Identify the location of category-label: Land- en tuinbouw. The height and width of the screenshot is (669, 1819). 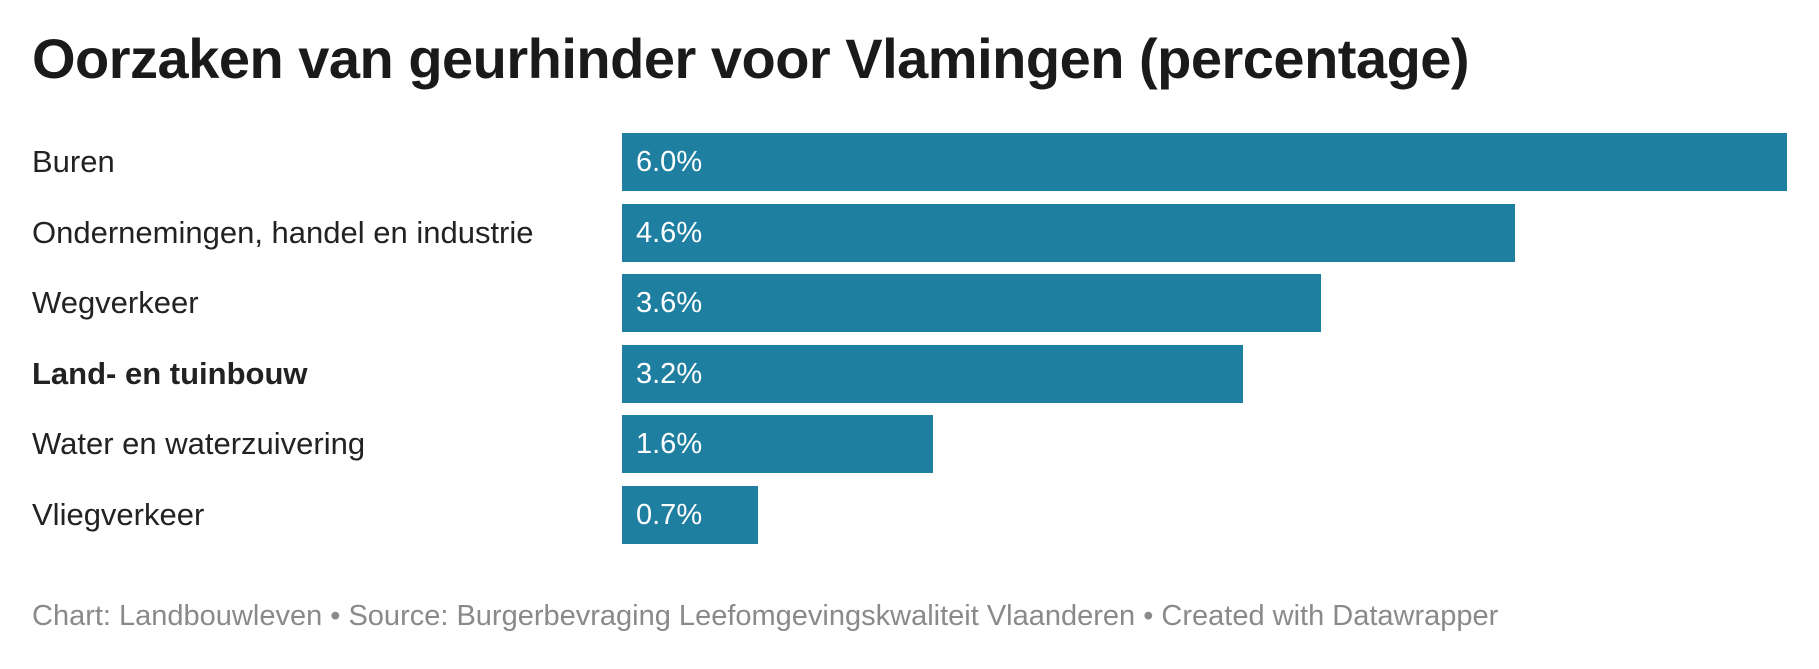
(170, 373).